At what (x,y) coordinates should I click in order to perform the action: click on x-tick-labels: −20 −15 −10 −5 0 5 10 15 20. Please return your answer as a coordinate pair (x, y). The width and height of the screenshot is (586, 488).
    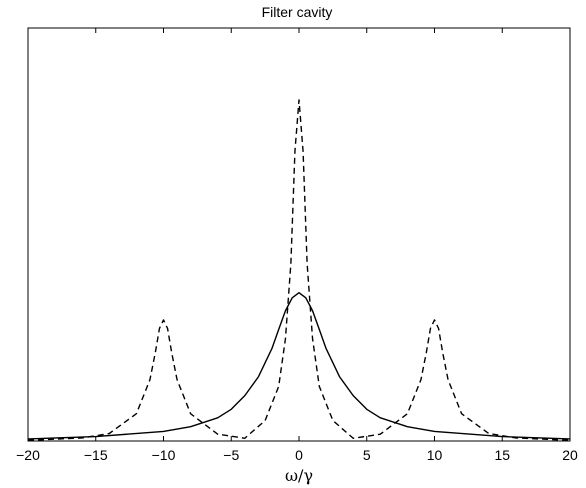
    Looking at the image, I should click on (297, 455).